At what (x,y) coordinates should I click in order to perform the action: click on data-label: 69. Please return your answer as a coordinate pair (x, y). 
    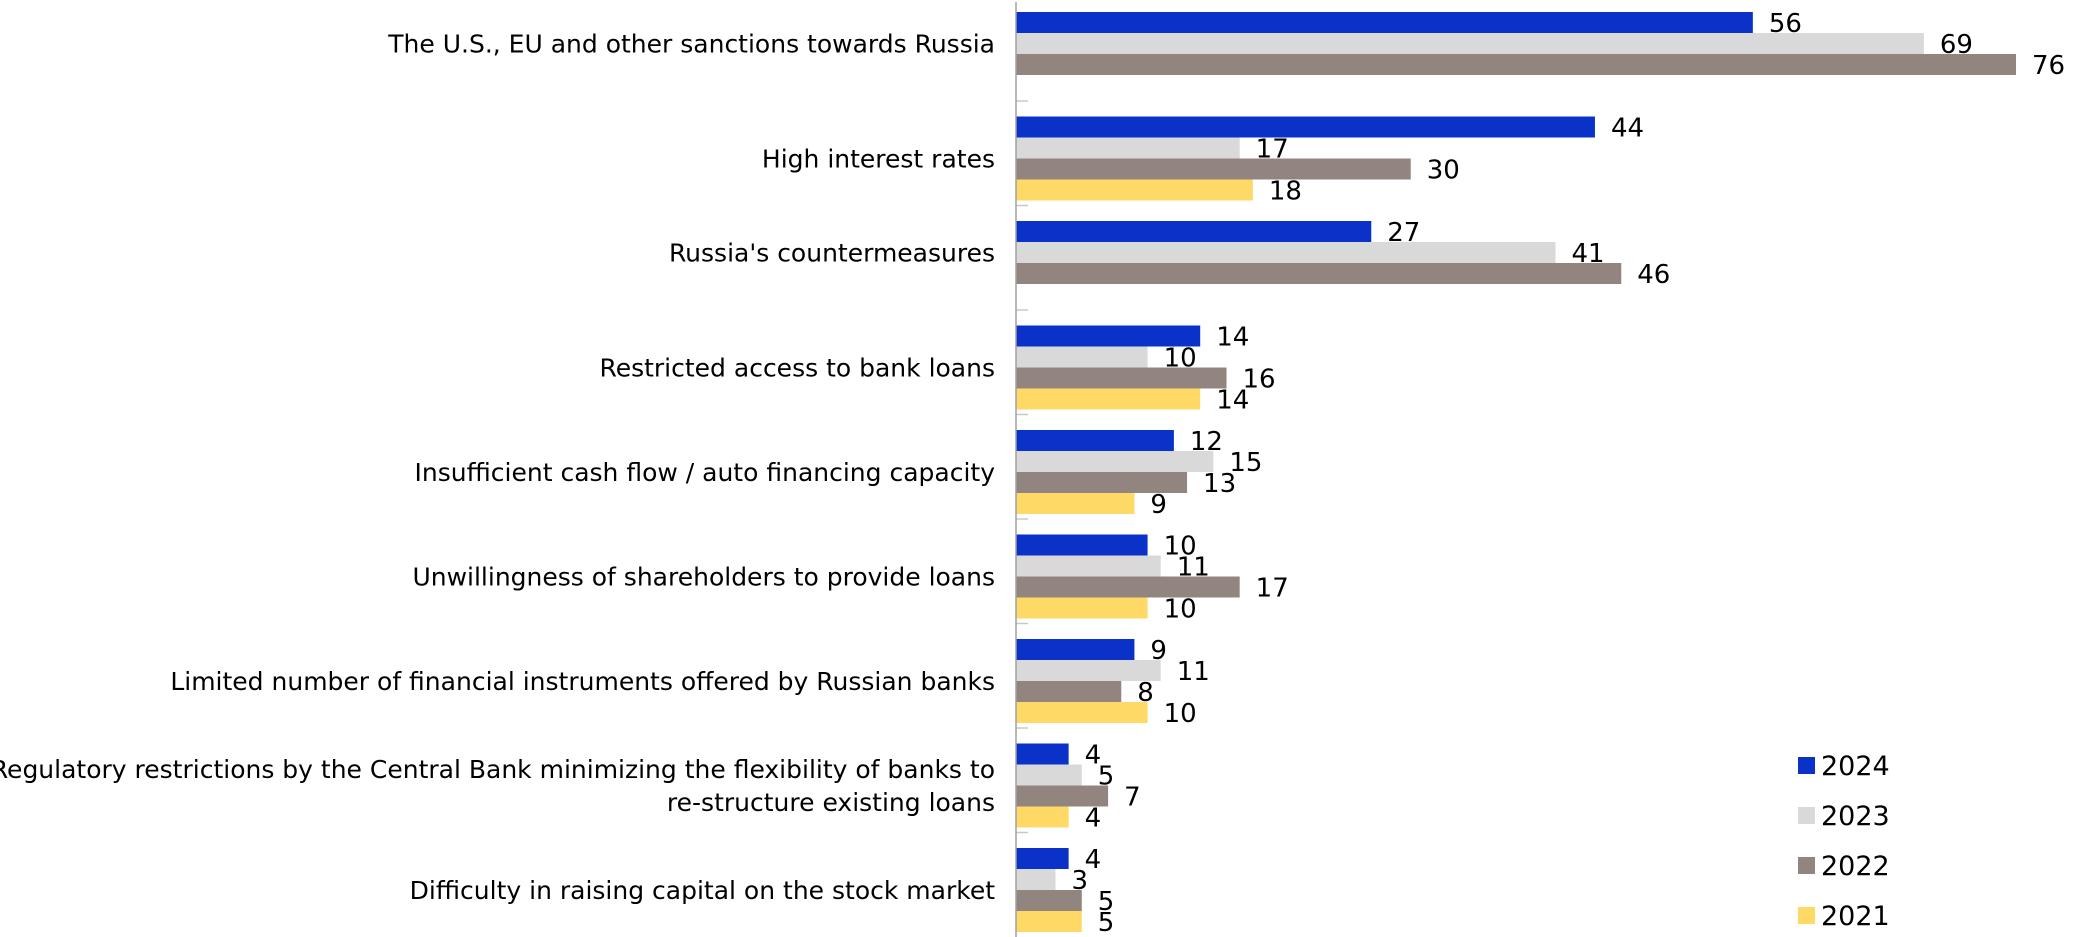
    Looking at the image, I should click on (1956, 45).